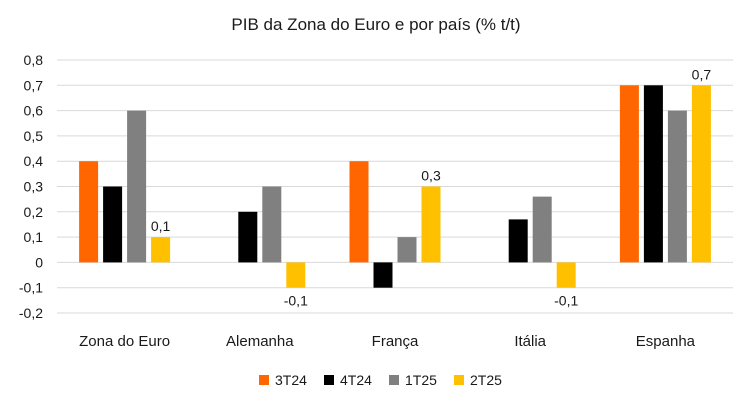  What do you see at coordinates (34, 60) in the screenshot?
I see `y-tick-label: 0,8` at bounding box center [34, 60].